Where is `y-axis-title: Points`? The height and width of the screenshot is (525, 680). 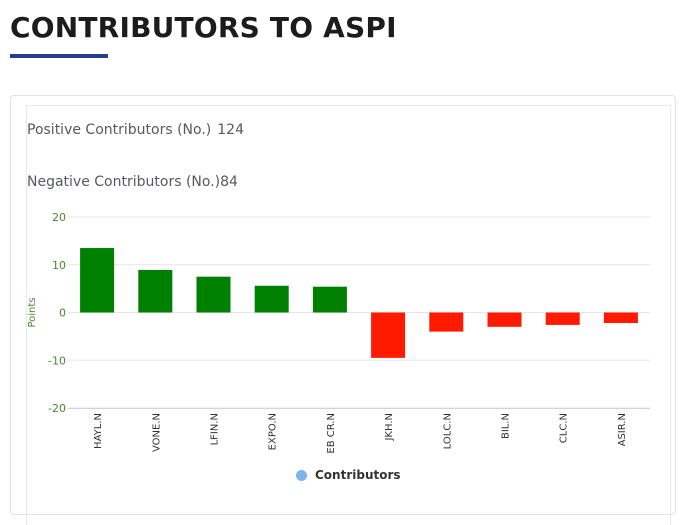 y-axis-title: Points is located at coordinates (32, 312).